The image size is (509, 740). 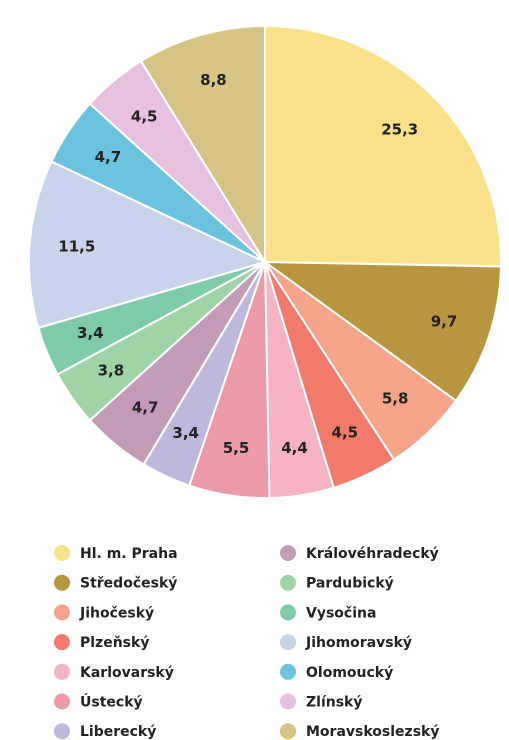 I want to click on legend-label: Moravskoslezský, so click(x=372, y=732).